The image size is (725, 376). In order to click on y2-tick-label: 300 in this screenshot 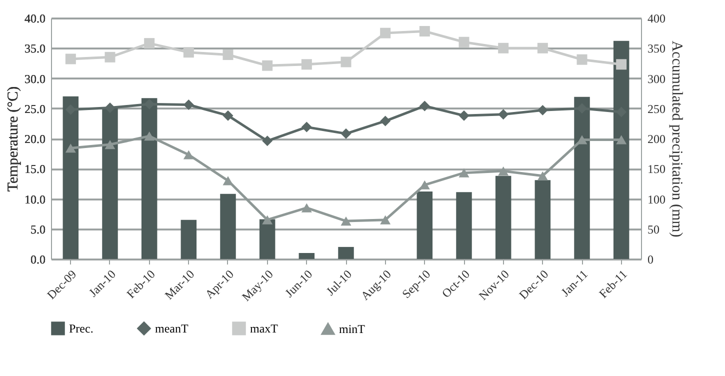, I will do `click(657, 79)`.